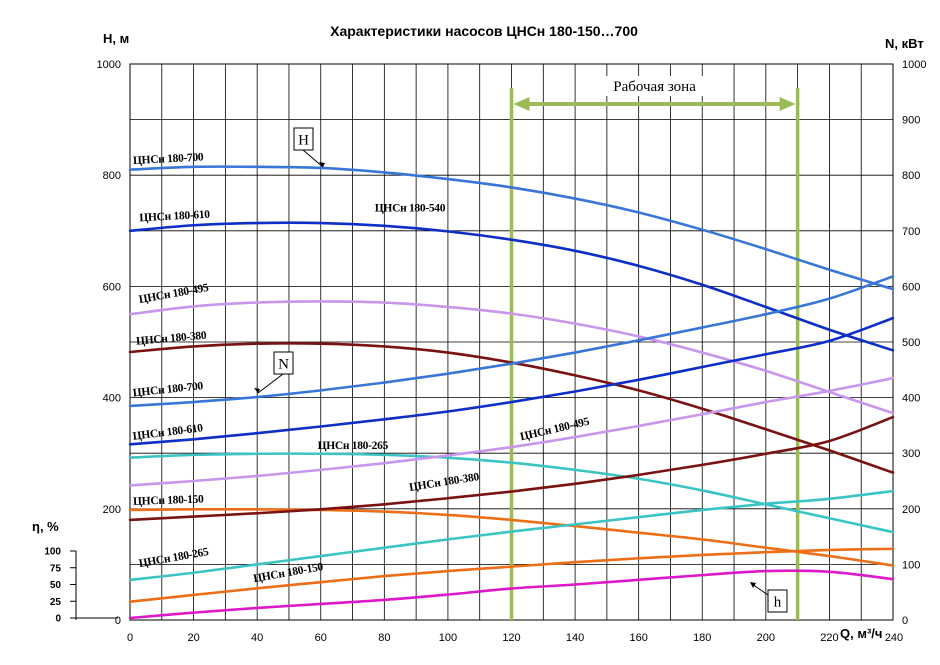 This screenshot has width=940, height=665. I want to click on right-tick-label: 200, so click(911, 510).